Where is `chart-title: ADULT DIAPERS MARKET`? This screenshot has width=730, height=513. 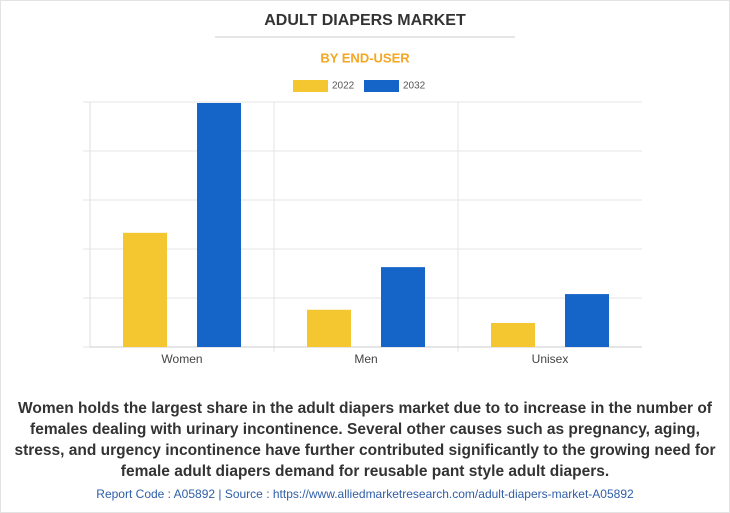
chart-title: ADULT DIAPERS MARKET is located at coordinates (365, 20).